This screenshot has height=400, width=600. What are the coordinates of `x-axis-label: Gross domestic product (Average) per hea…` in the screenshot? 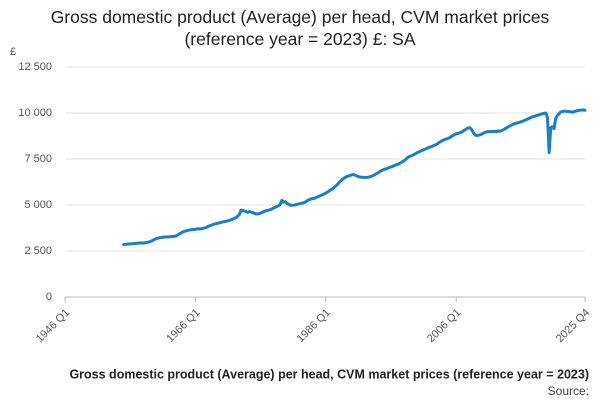 It's located at (329, 374).